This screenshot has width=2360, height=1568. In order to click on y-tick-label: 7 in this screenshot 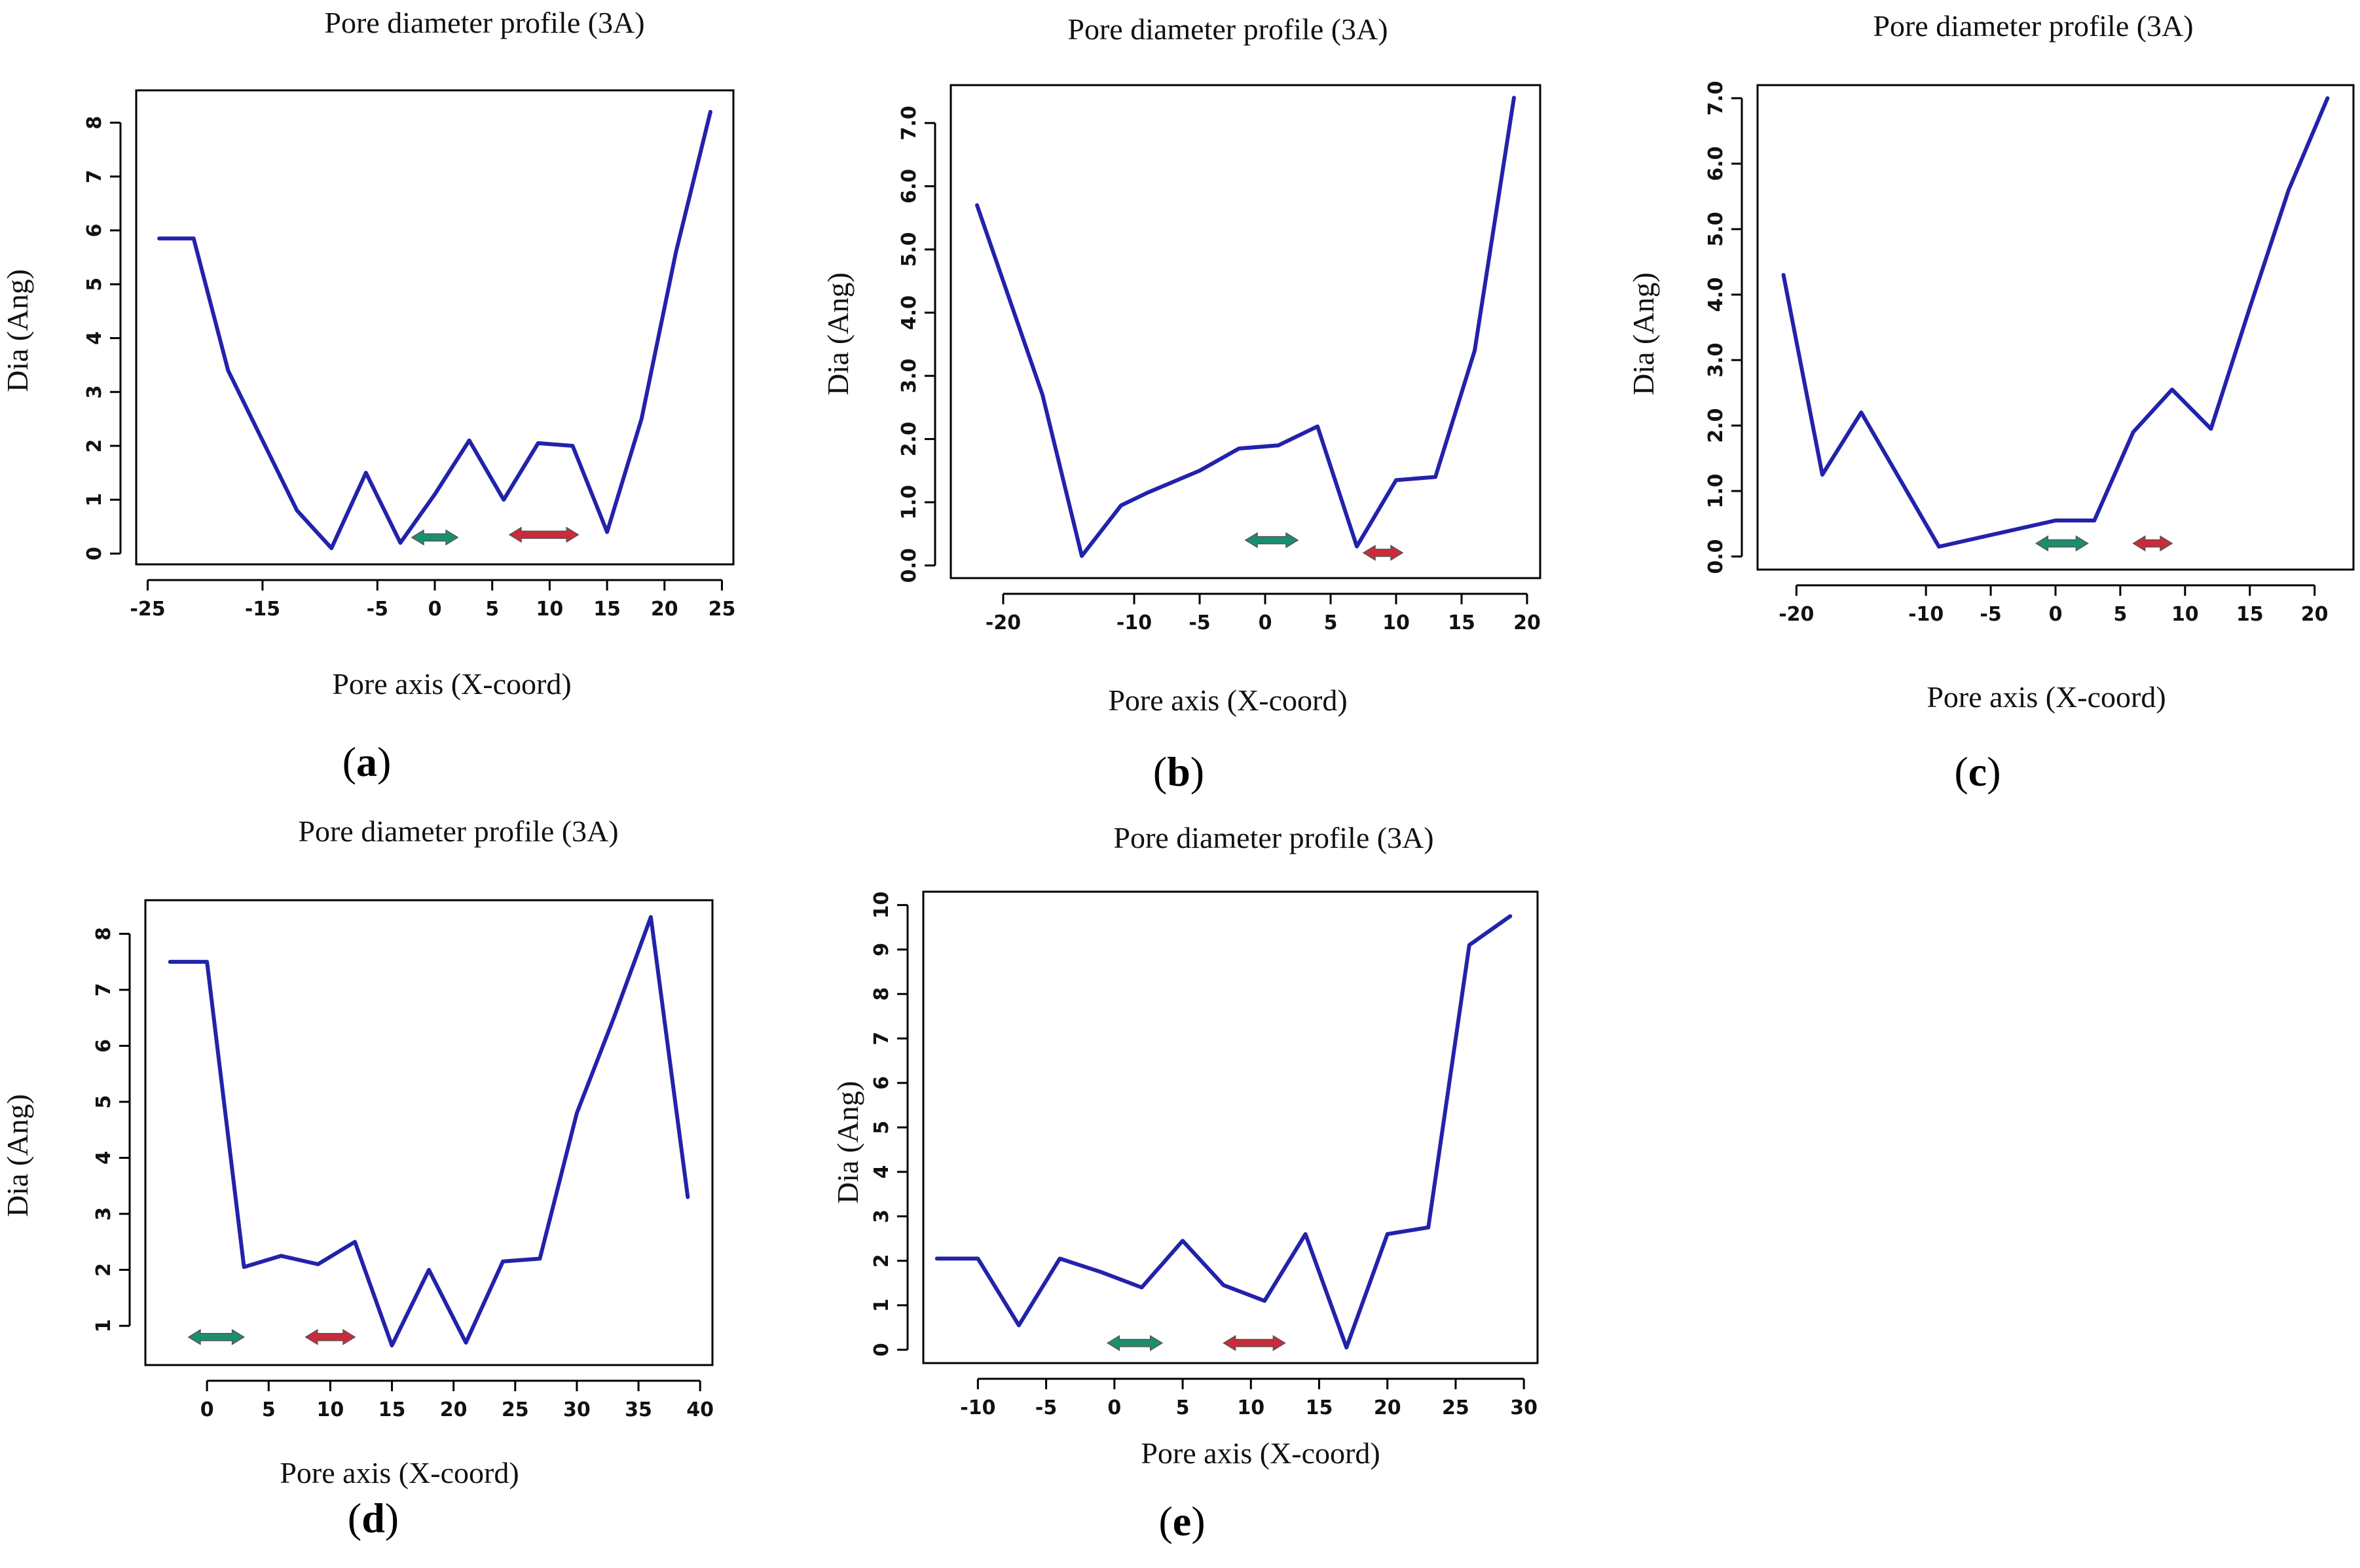, I will do `click(881, 1039)`.